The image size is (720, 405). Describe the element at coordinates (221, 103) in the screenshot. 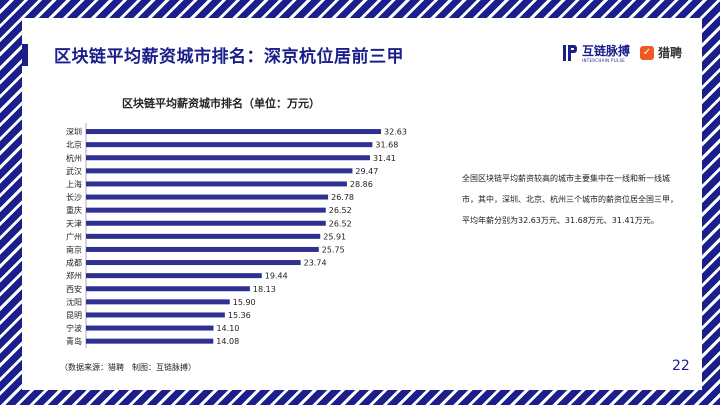

I see `chart-title: 区块链平均薪资城市排名（单位：万元）` at that location.